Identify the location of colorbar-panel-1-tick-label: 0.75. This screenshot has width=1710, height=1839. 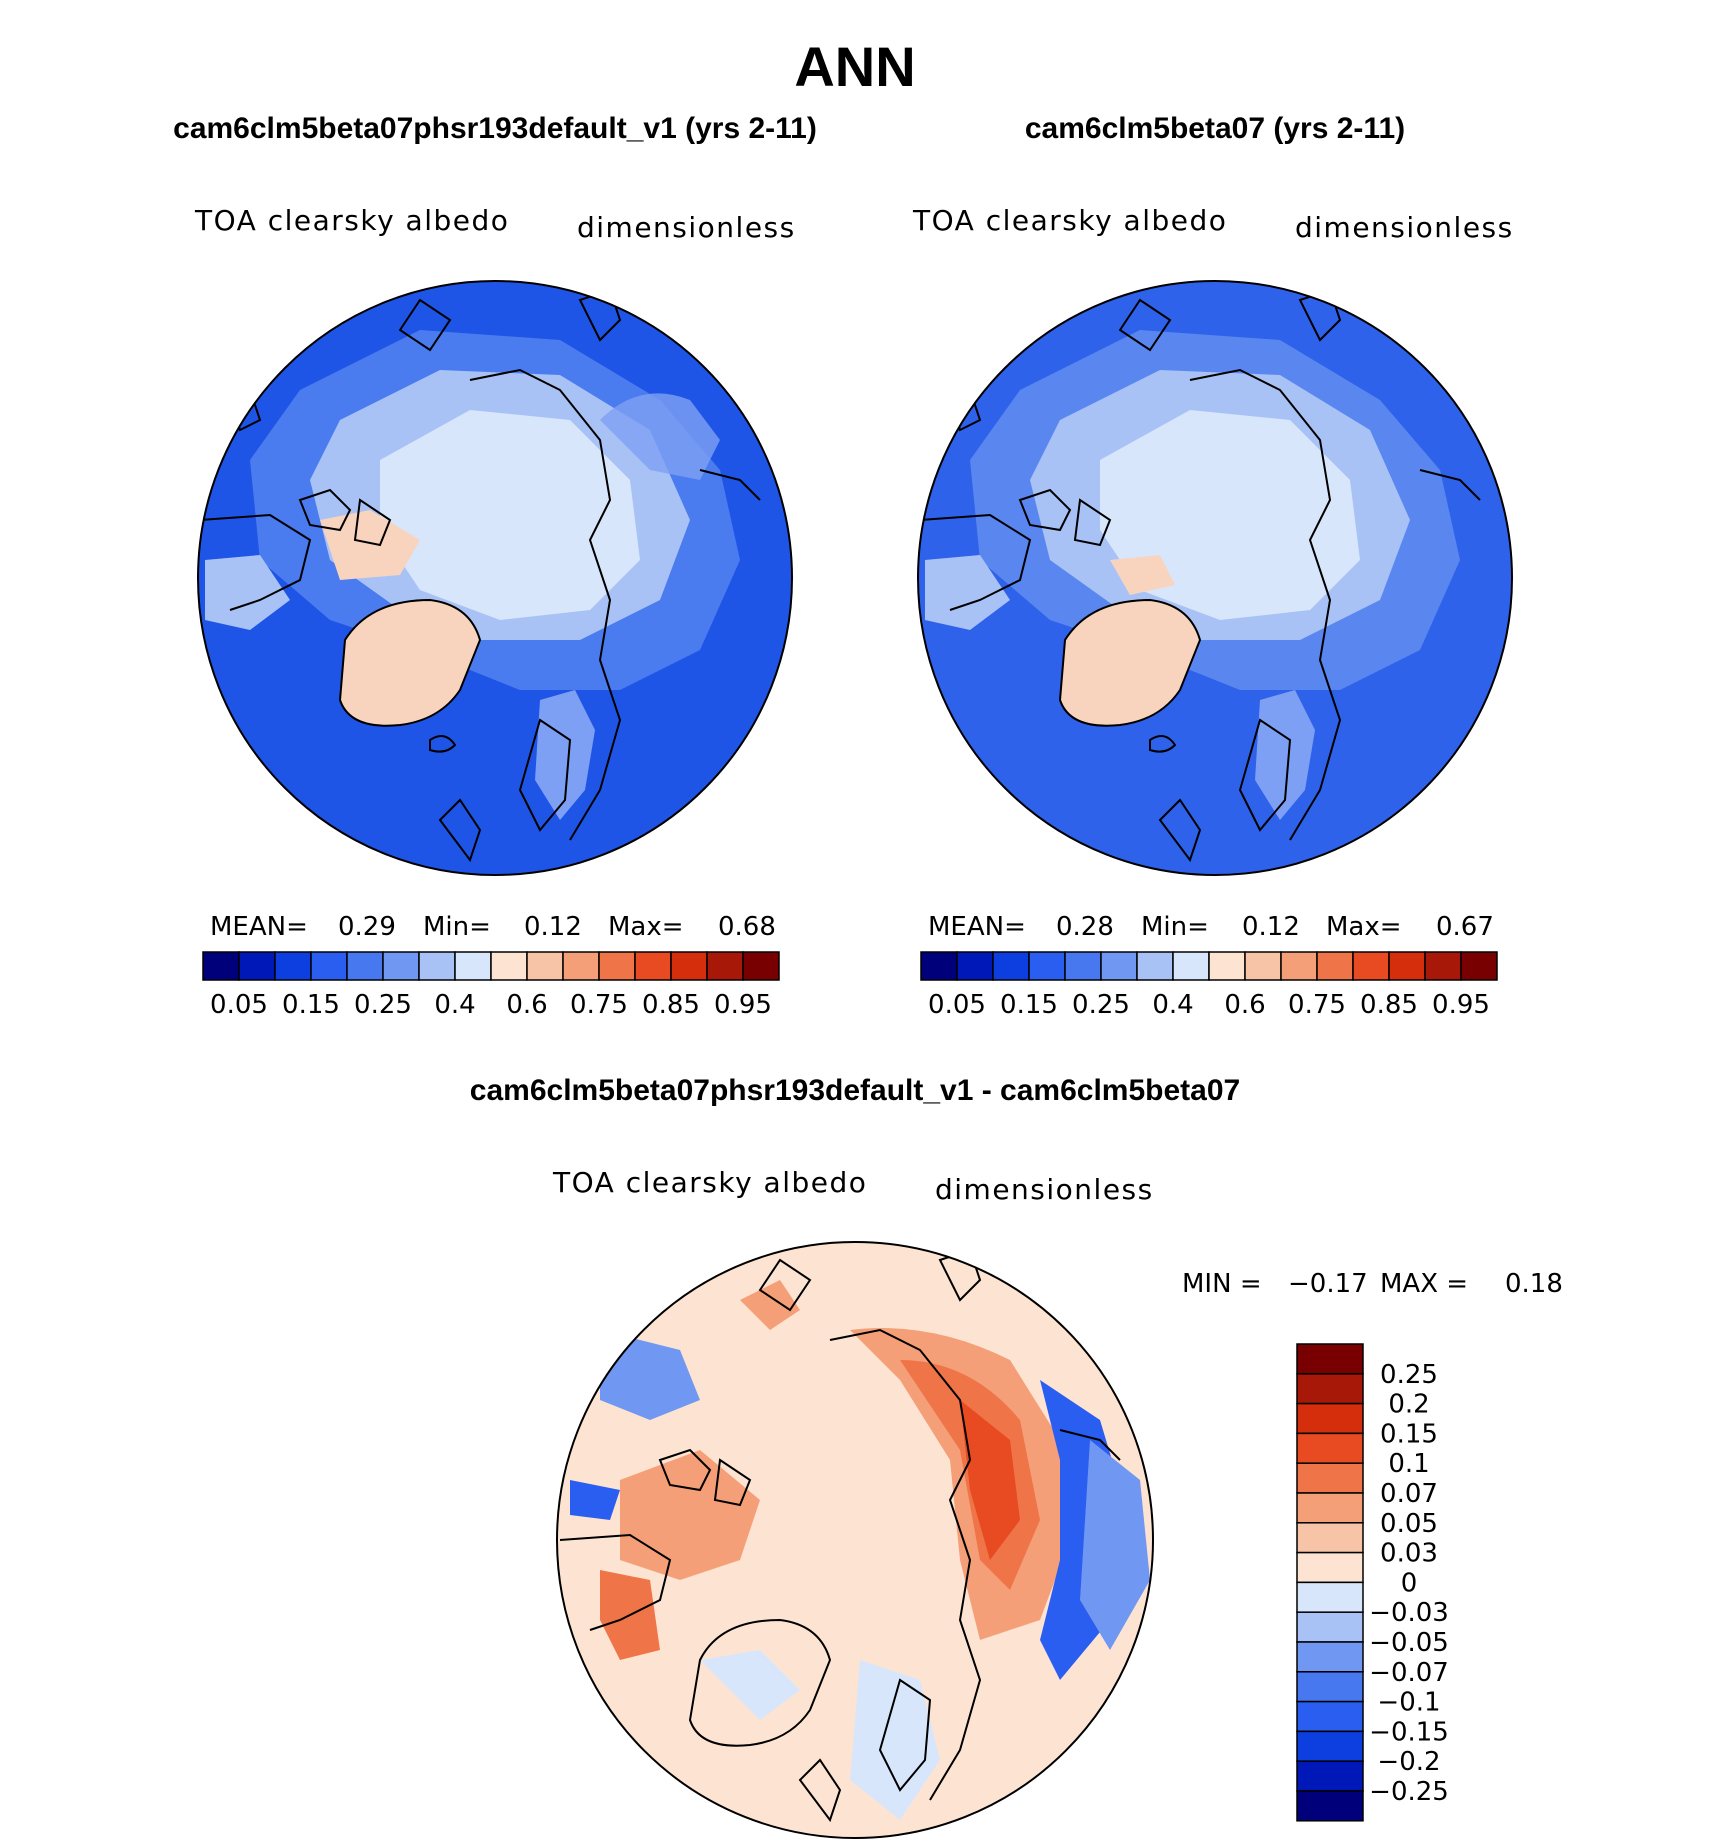
(599, 1005).